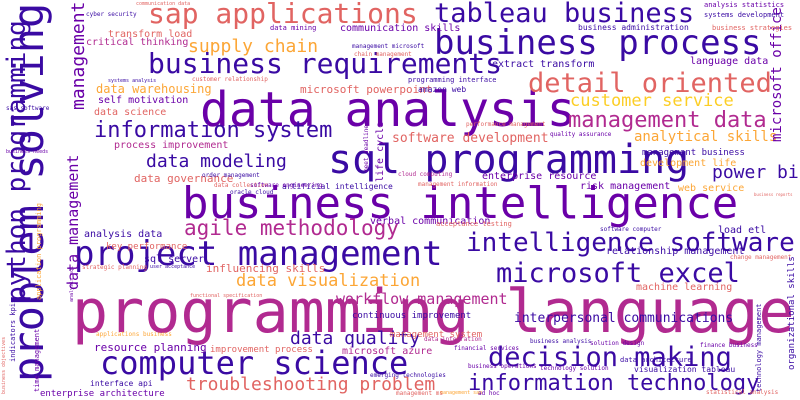  I want to click on word: functional specification, so click(226, 296).